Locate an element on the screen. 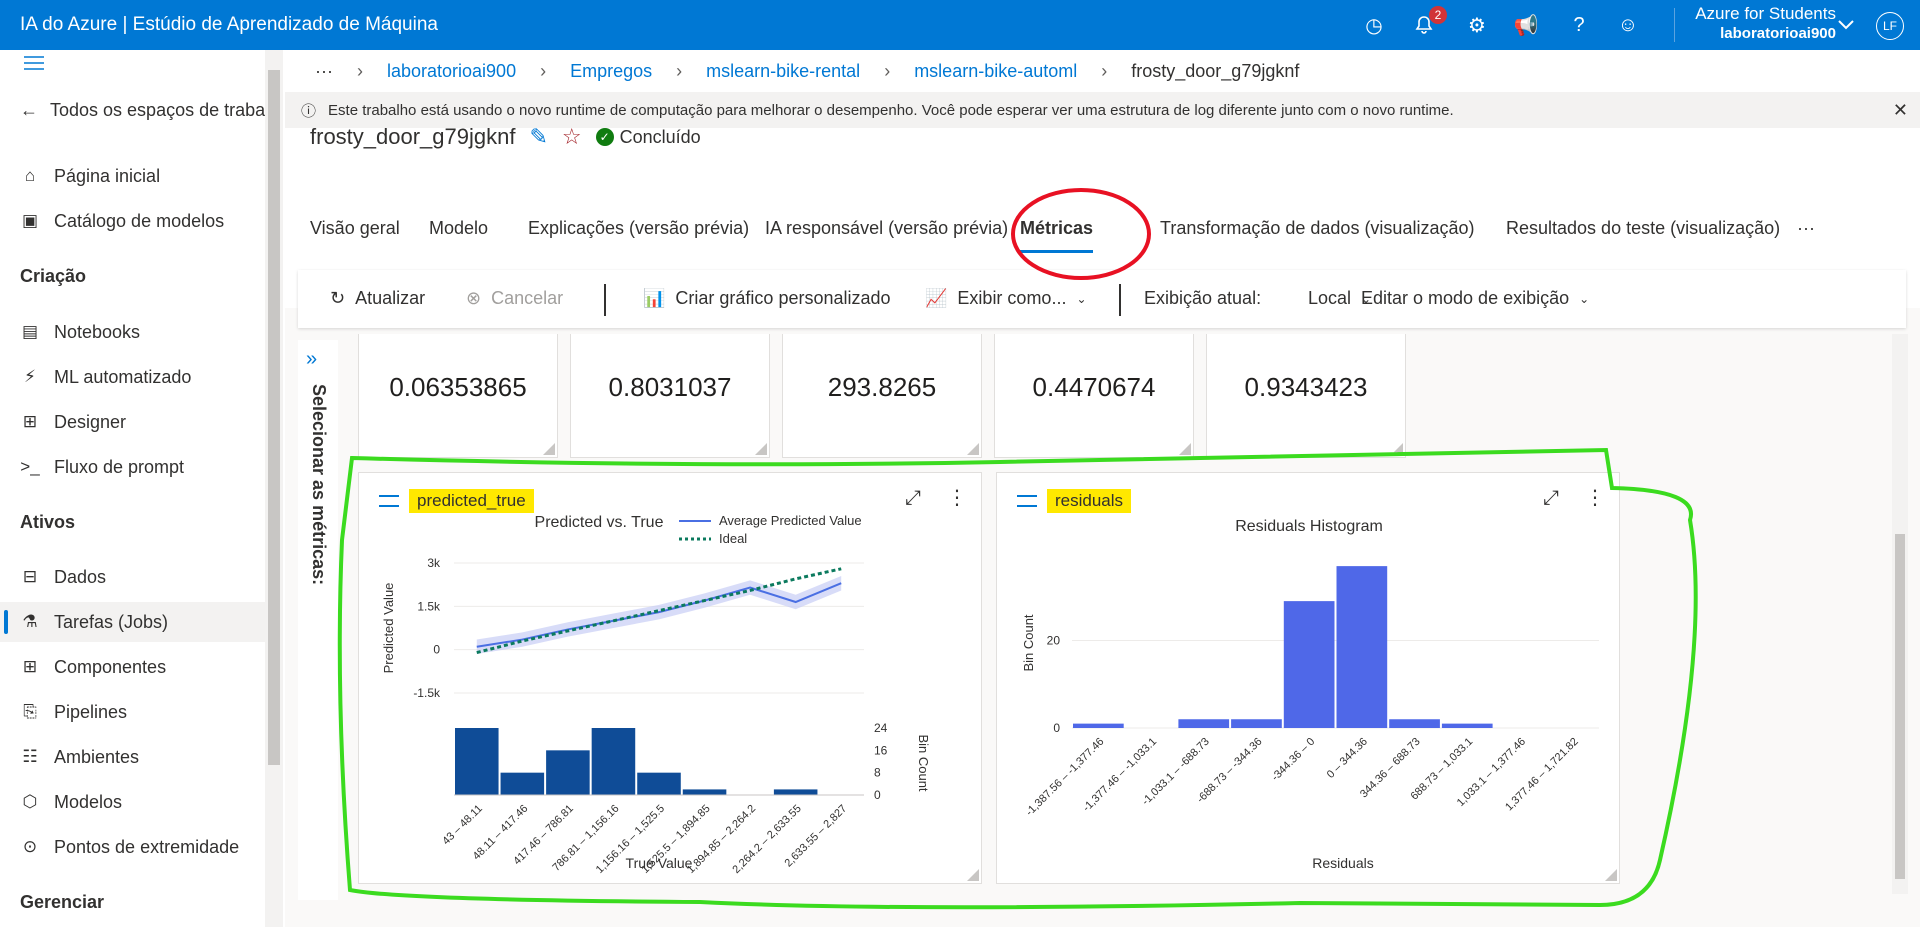 The image size is (1920, 927). expand-double-chevron-icon: » is located at coordinates (312, 359).